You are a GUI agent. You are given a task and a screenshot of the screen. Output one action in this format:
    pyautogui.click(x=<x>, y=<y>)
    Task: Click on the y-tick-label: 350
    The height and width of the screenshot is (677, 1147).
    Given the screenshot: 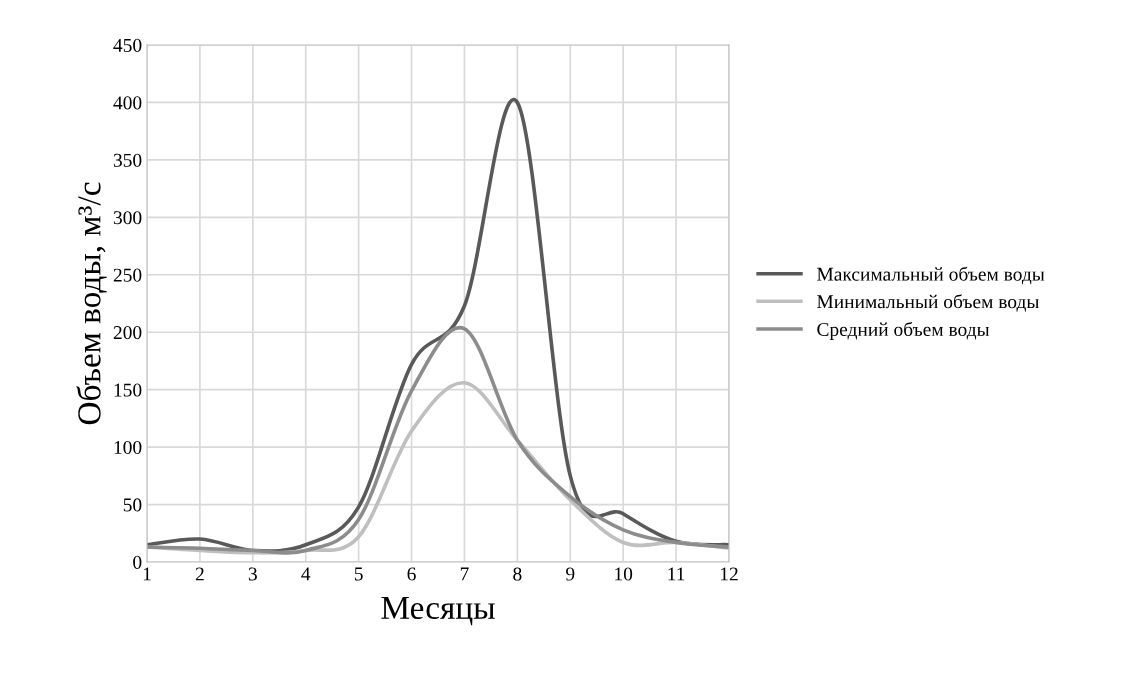 What is the action you would take?
    pyautogui.click(x=127, y=160)
    